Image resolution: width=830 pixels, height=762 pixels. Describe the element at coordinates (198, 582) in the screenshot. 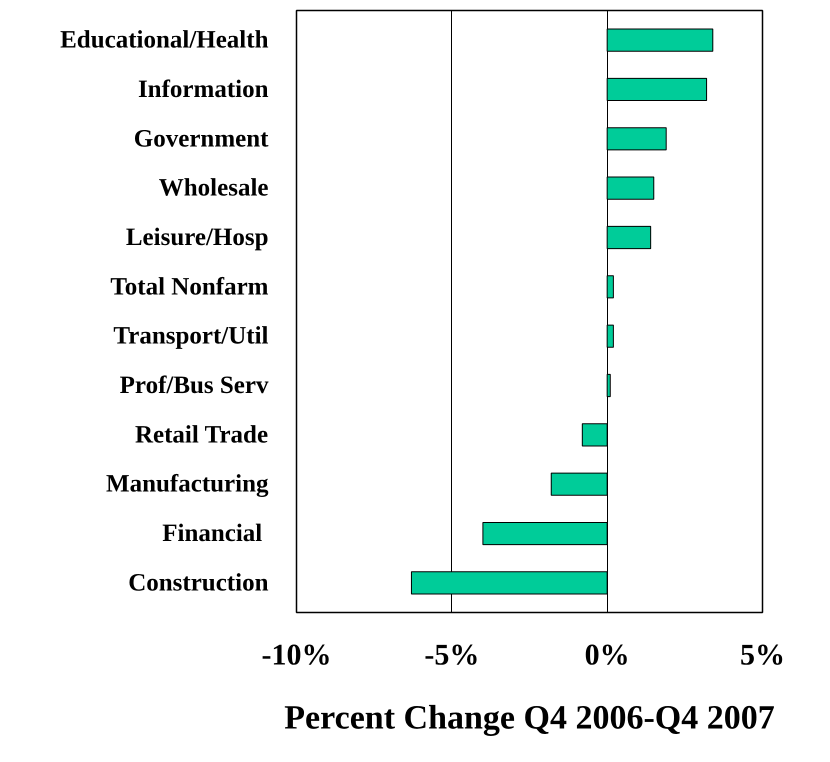

I see `y-tick-label: Construction` at that location.